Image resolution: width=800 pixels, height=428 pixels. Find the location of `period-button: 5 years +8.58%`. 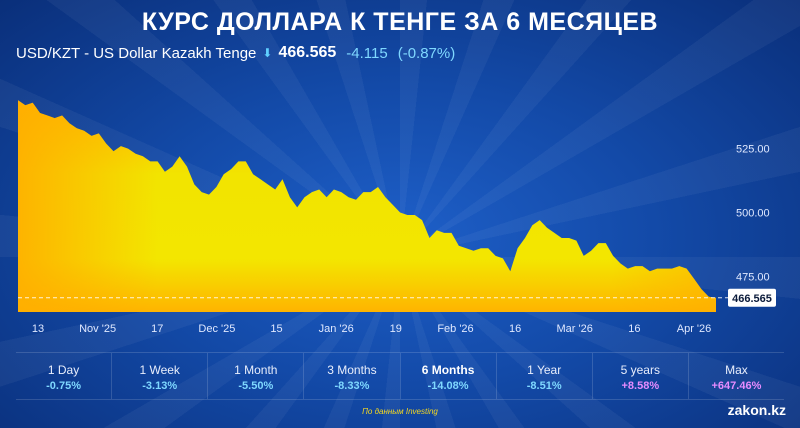

period-button: 5 years +8.58% is located at coordinates (639, 376).